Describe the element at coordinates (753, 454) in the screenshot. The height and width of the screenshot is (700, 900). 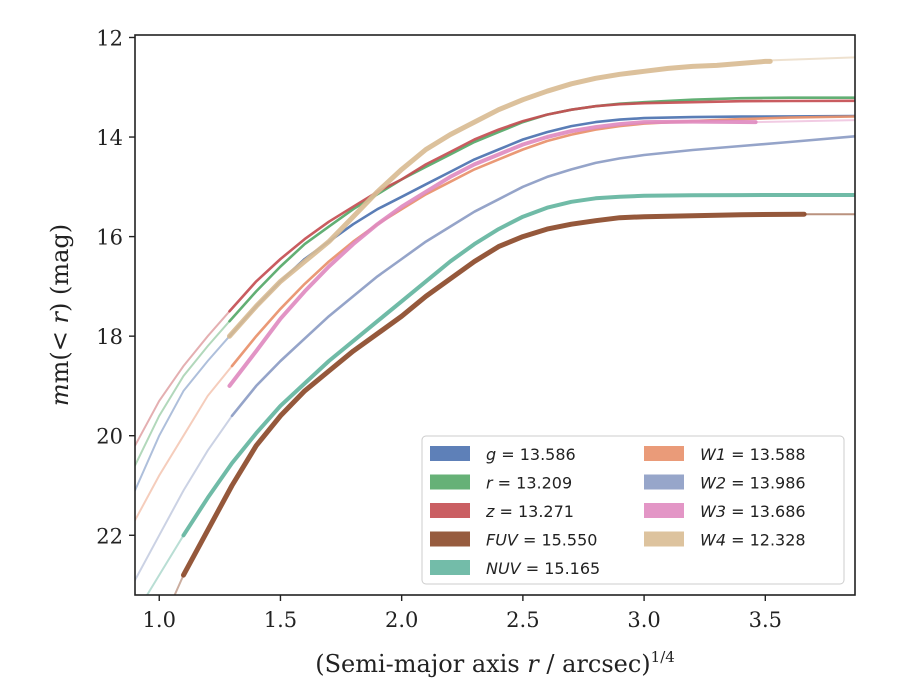
I see `legend-label: W1 = 13.588` at that location.